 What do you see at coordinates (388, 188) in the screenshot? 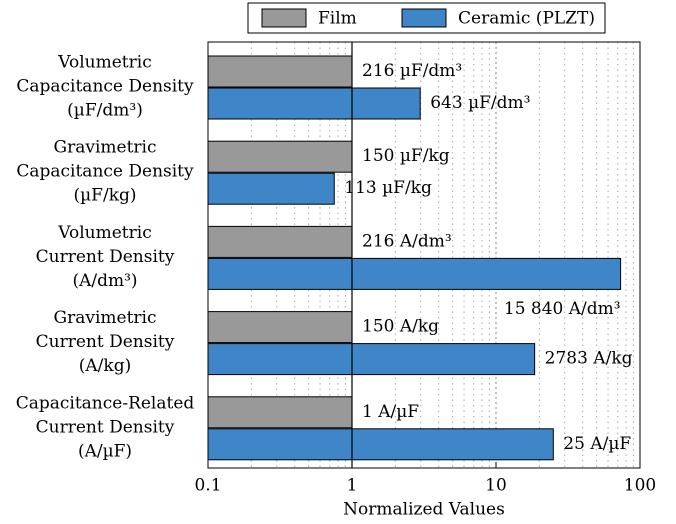
I see `data-label: 113 µF/kg` at bounding box center [388, 188].